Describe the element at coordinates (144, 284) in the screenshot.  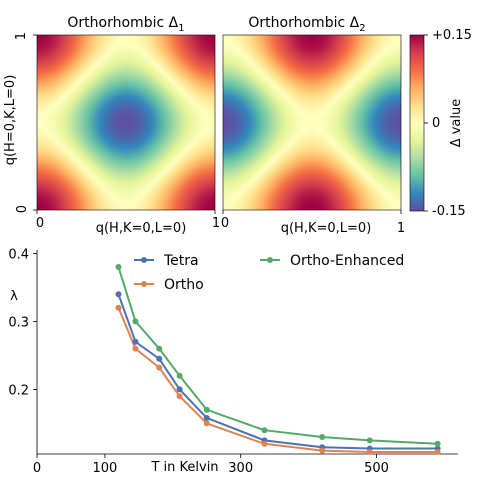
I see `legend-marker-ortho` at that location.